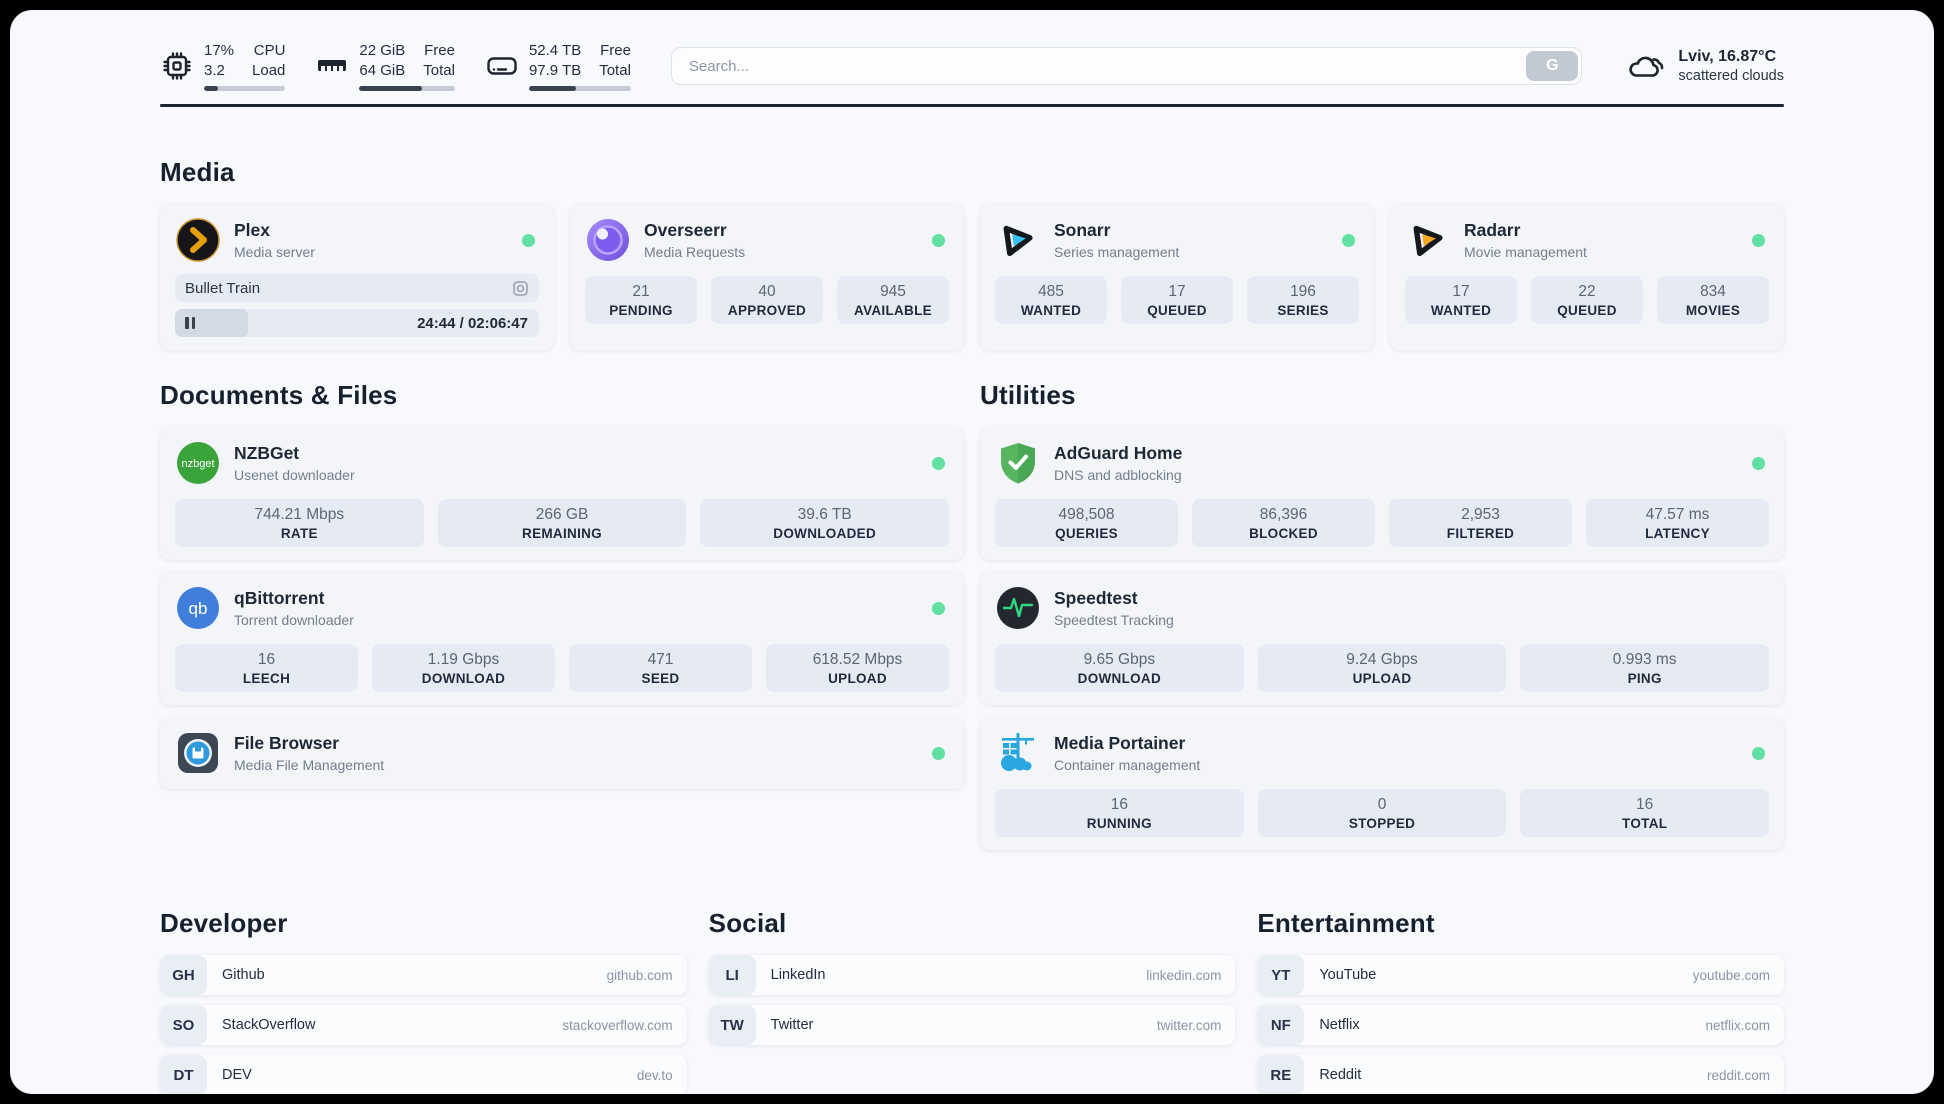 Image resolution: width=1944 pixels, height=1104 pixels. I want to click on cpu-progress-track, so click(245, 89).